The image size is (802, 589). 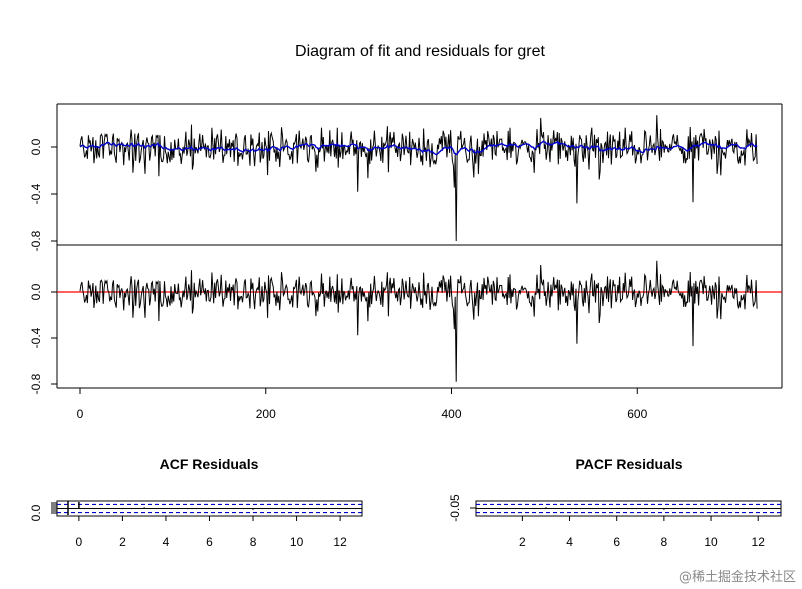 I want to click on pacf-x-tick-label: 4, so click(x=569, y=542).